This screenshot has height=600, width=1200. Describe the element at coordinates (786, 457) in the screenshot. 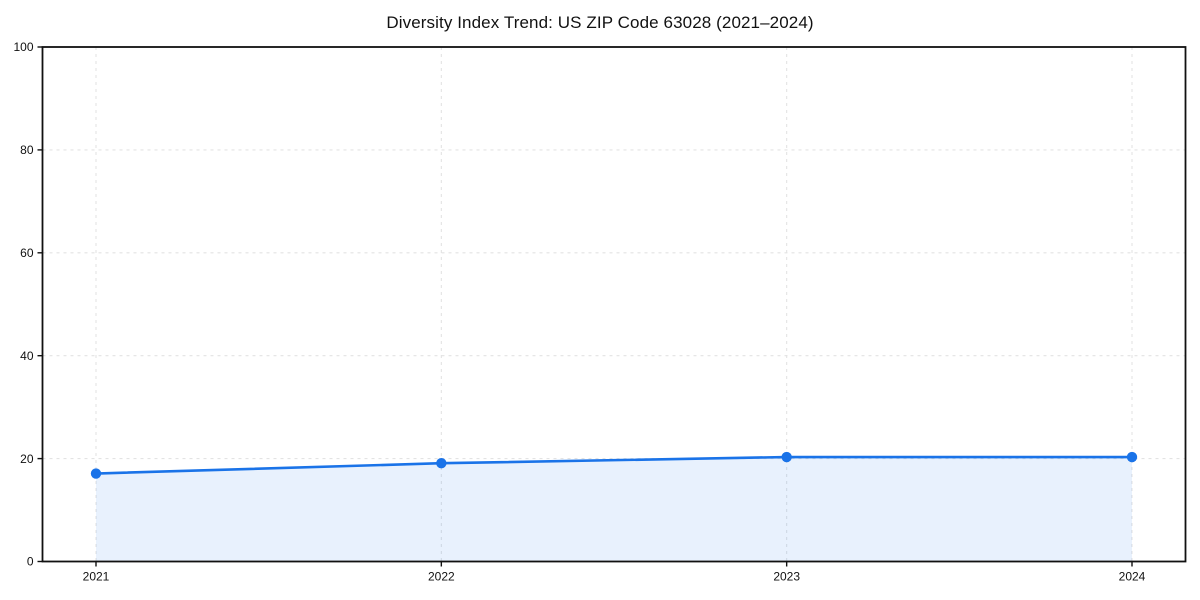

I see `data-point-marker-2023` at that location.